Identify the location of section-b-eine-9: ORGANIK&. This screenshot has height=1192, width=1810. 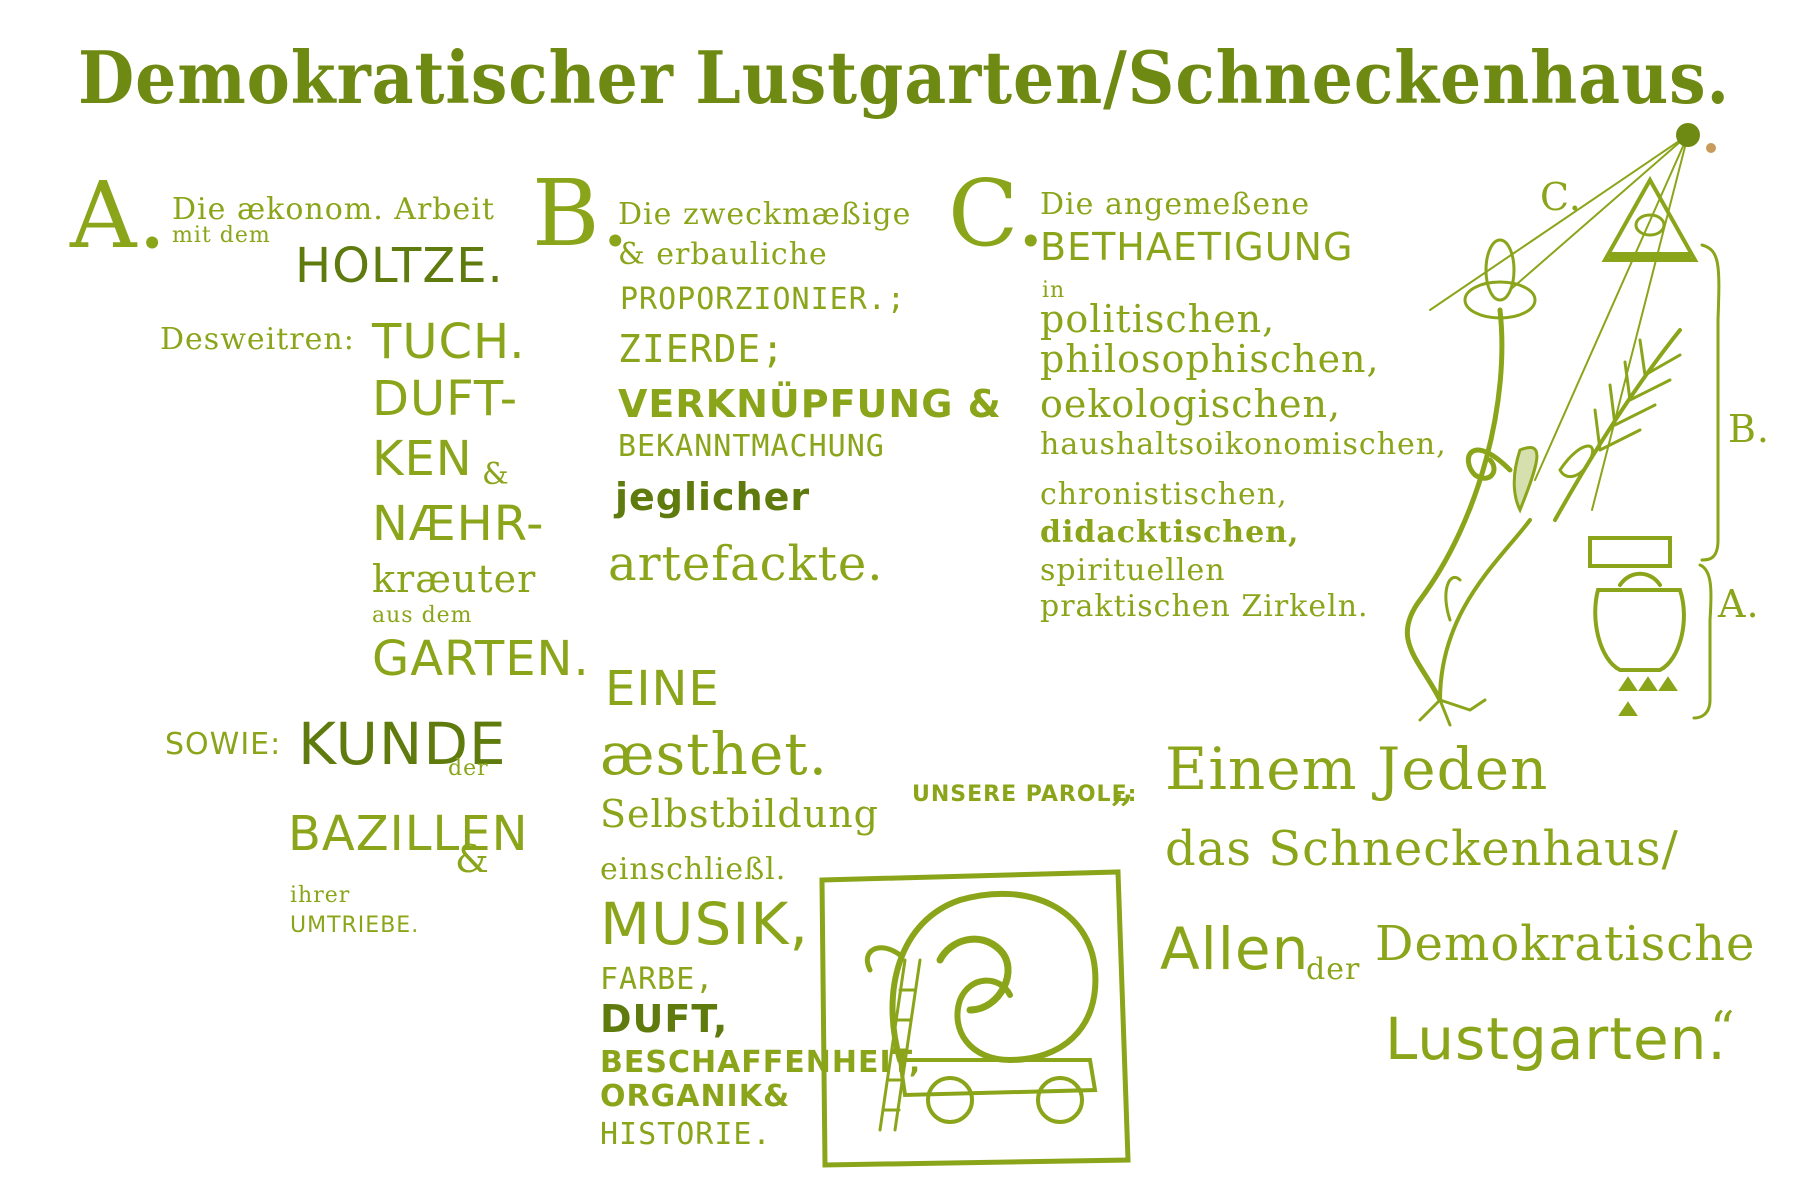
(695, 1096).